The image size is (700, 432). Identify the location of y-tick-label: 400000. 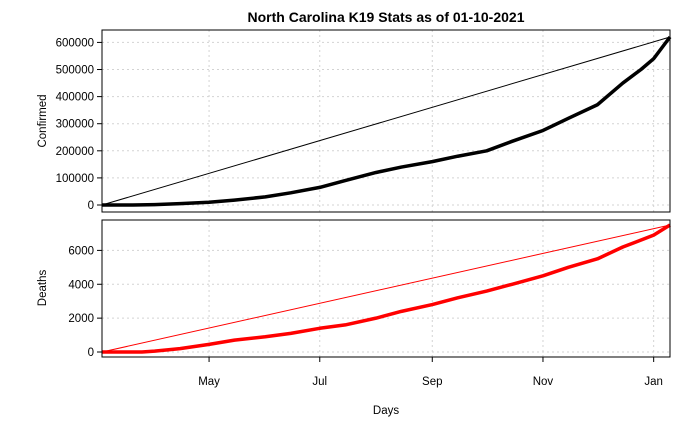
(75, 98).